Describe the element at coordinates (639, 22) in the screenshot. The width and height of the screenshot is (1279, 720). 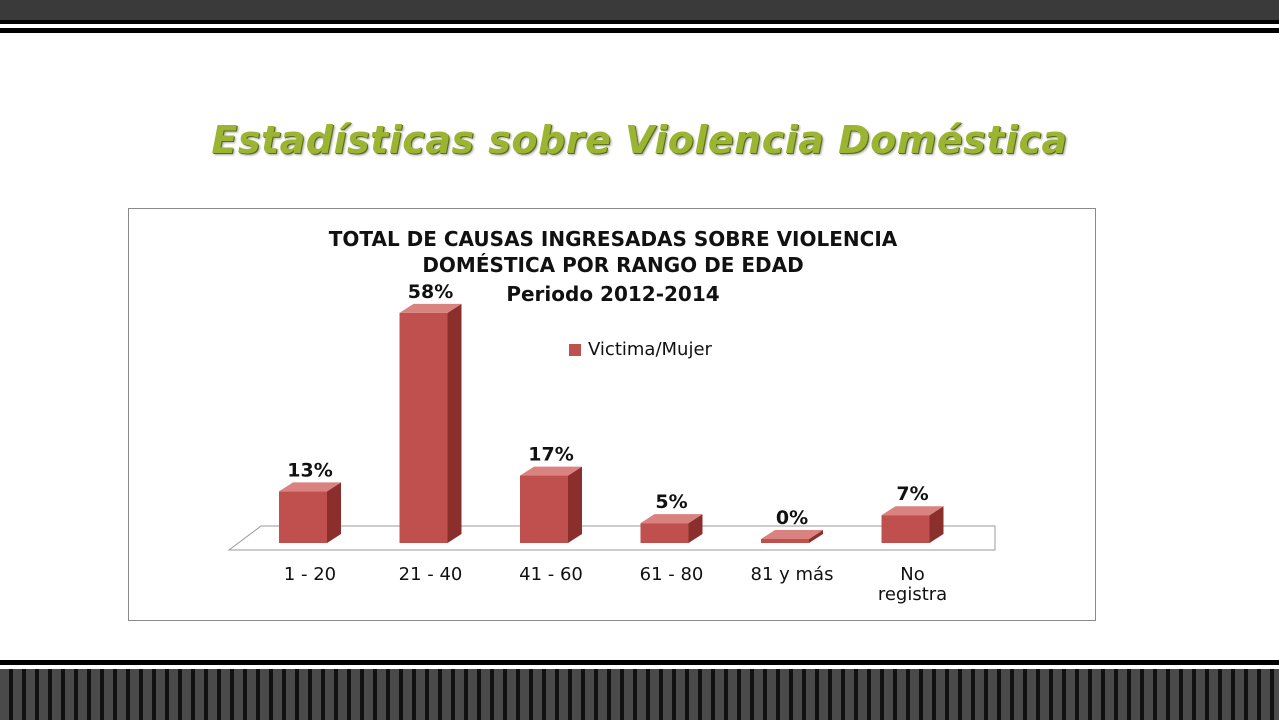
I see `top-rule` at that location.